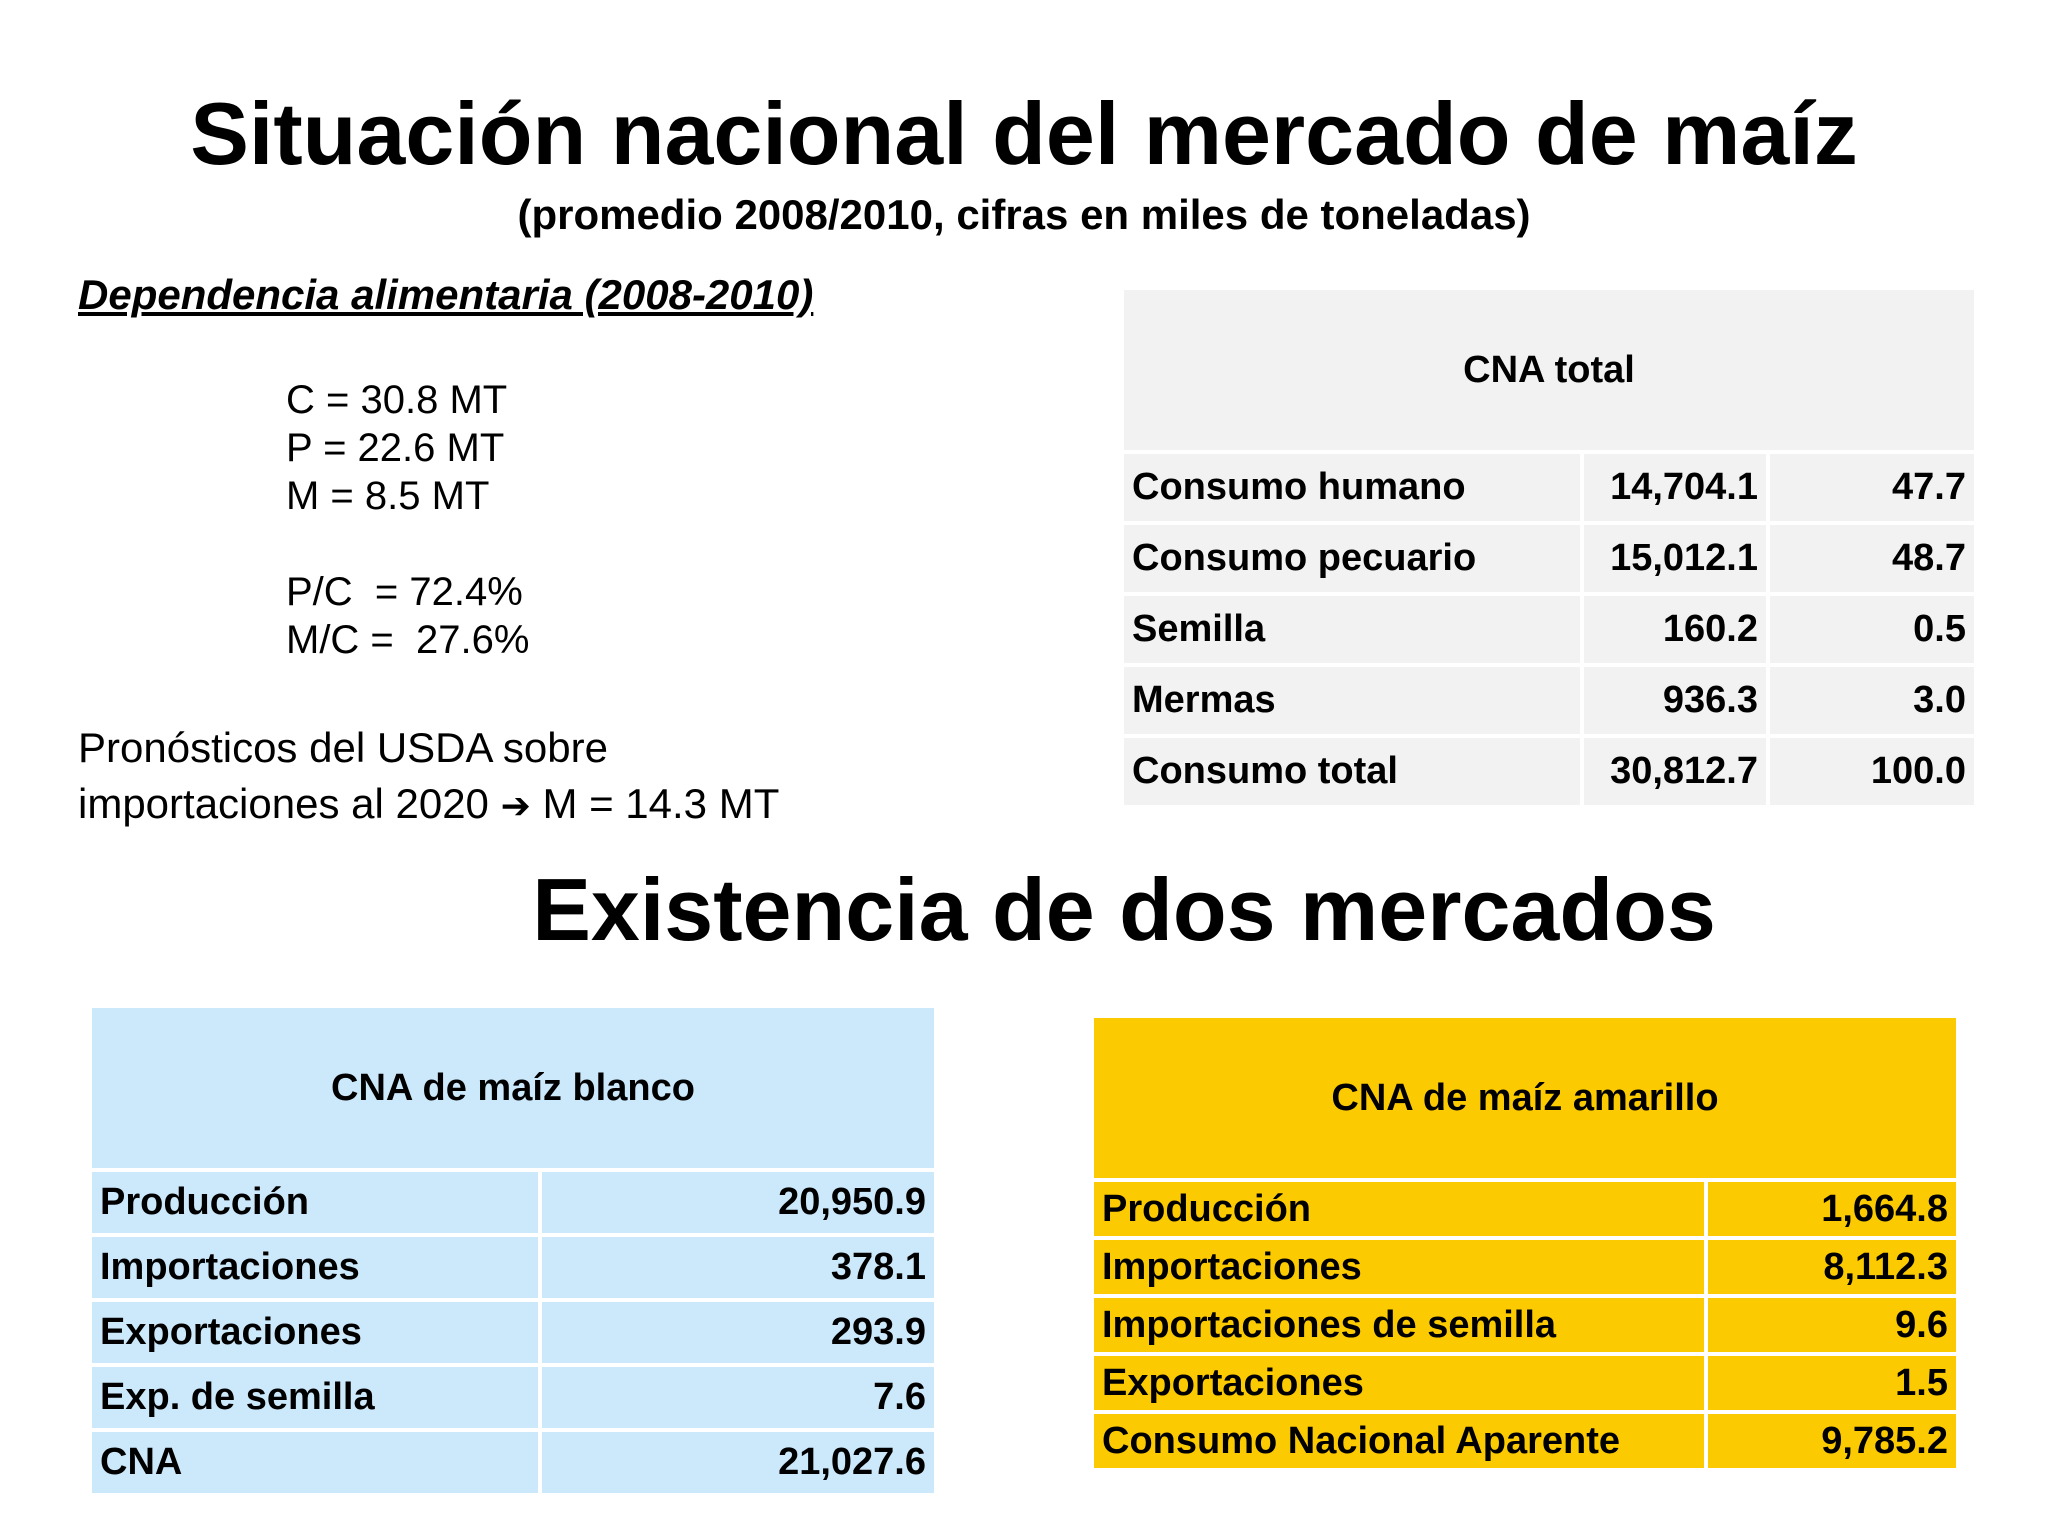  I want to click on row-value: 7.6, so click(738, 1397).